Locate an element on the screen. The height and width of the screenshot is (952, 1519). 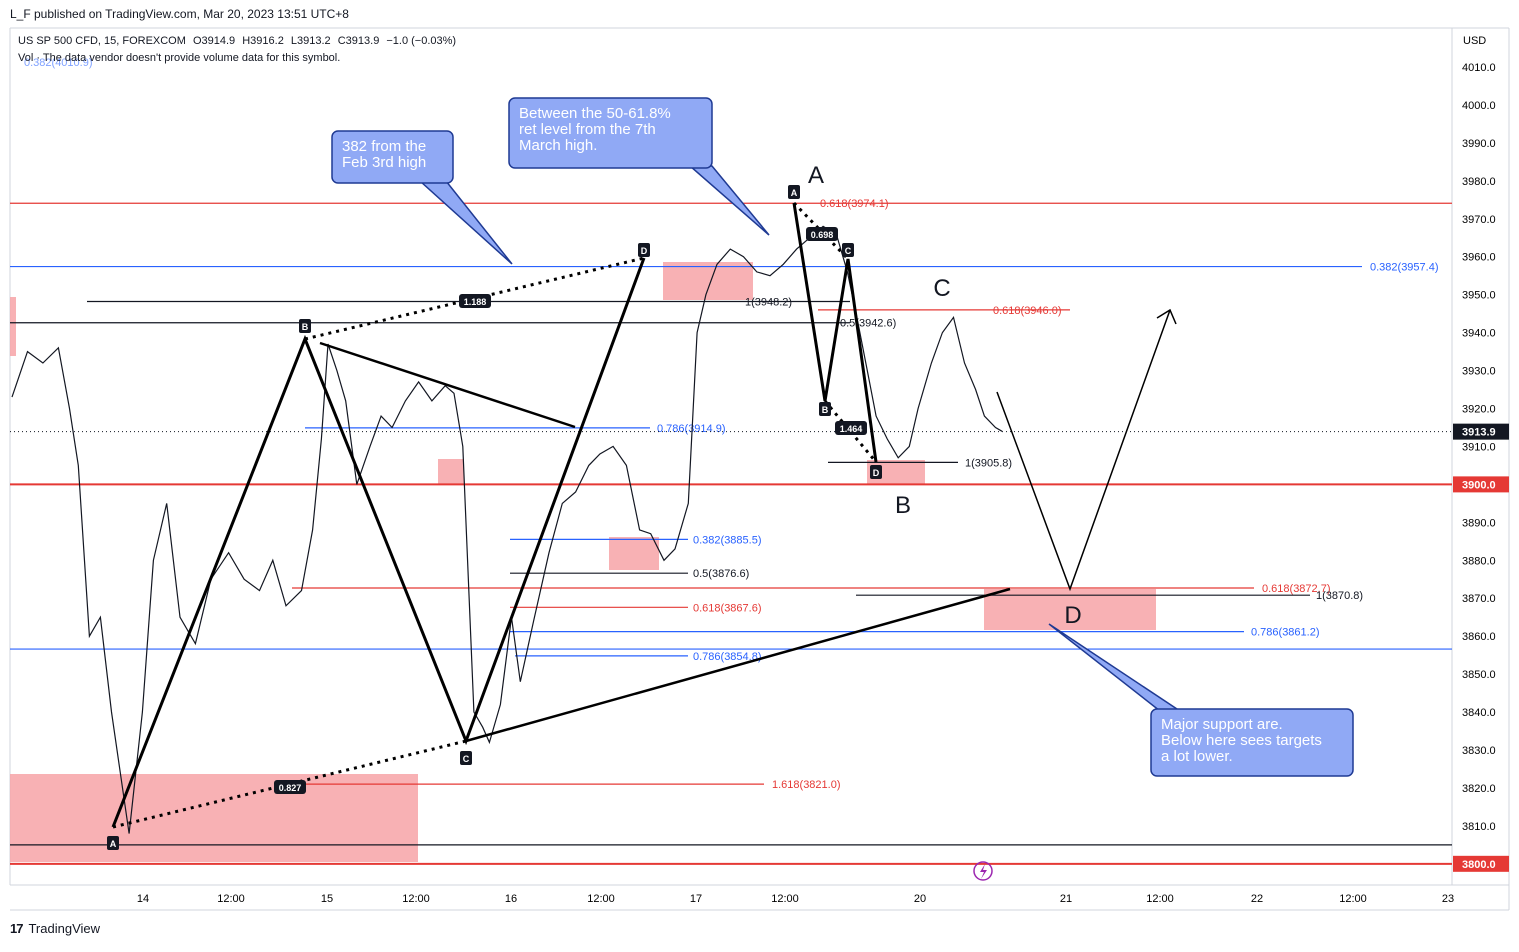
lightning-bolt-icon is located at coordinates (983, 871).